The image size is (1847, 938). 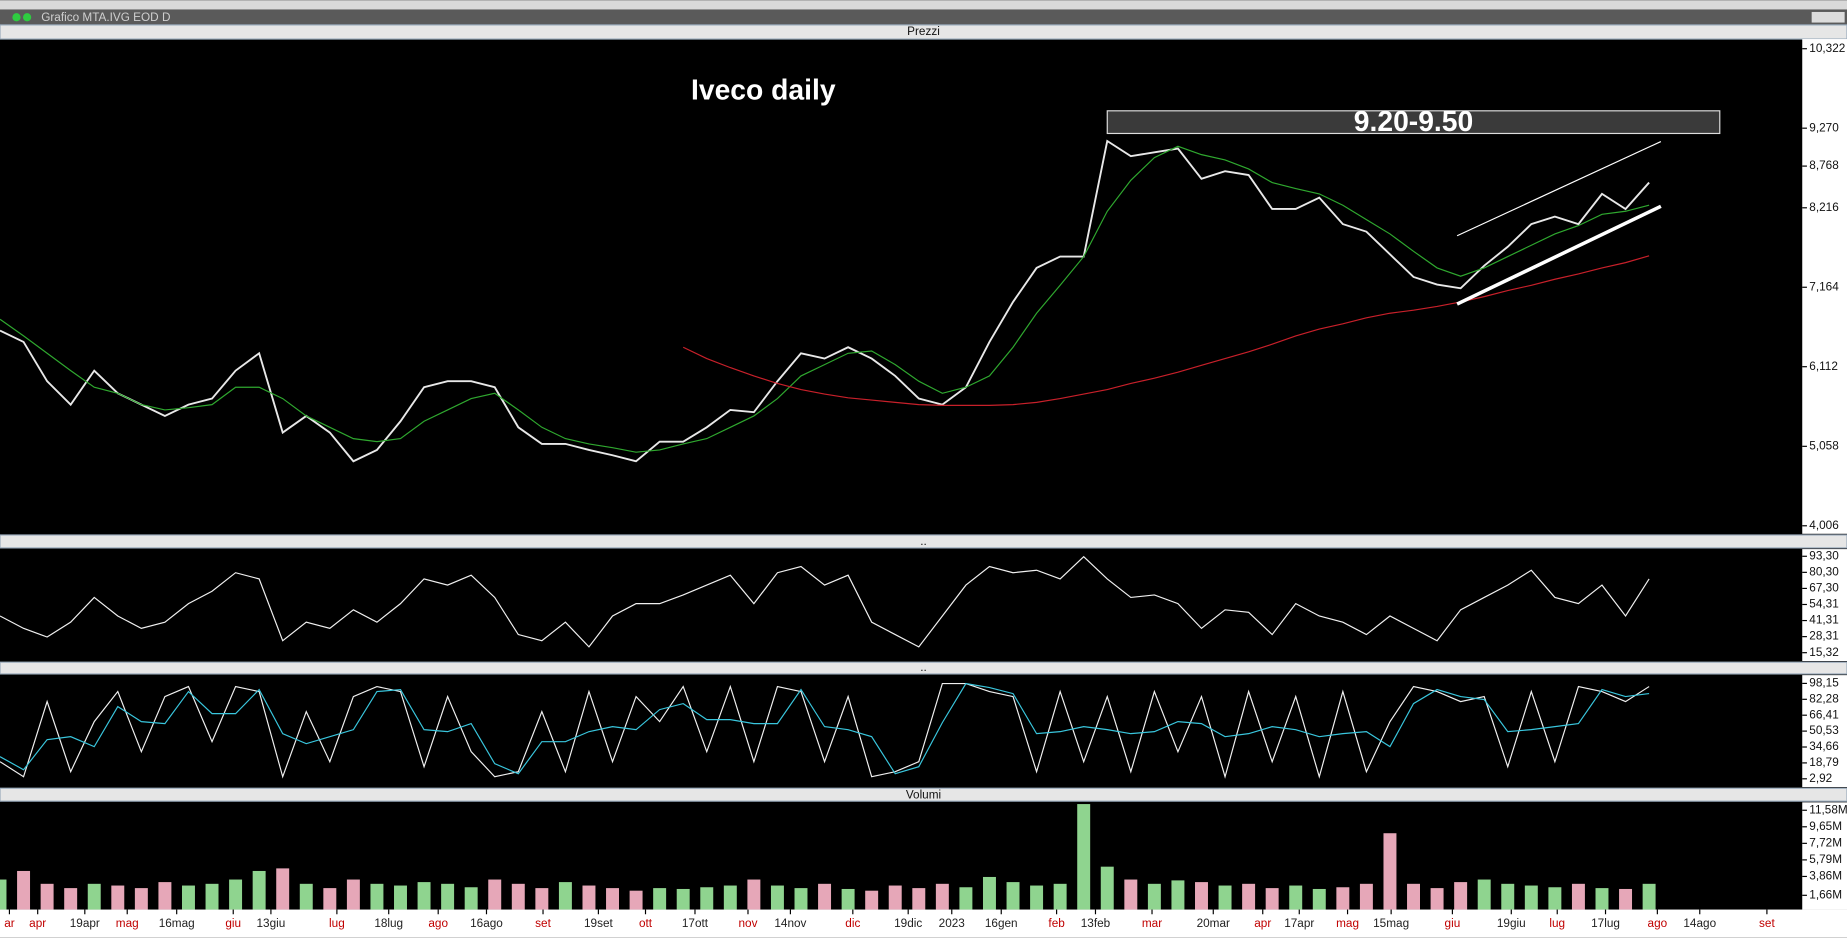 I want to click on y-tick-label: 41,31, so click(x=1823, y=620).